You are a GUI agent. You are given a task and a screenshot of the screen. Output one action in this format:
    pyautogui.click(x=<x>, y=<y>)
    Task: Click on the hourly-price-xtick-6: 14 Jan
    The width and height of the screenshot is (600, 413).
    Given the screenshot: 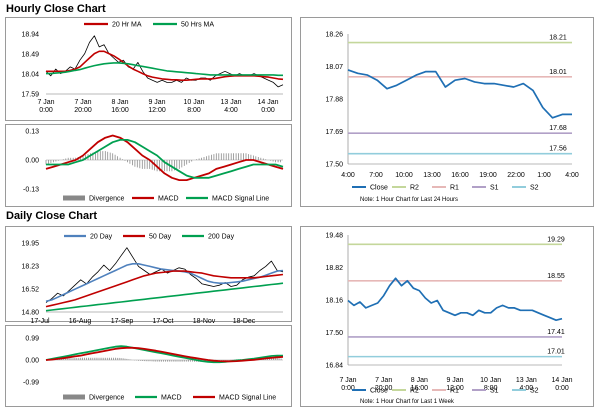 What is the action you would take?
    pyautogui.click(x=267, y=102)
    